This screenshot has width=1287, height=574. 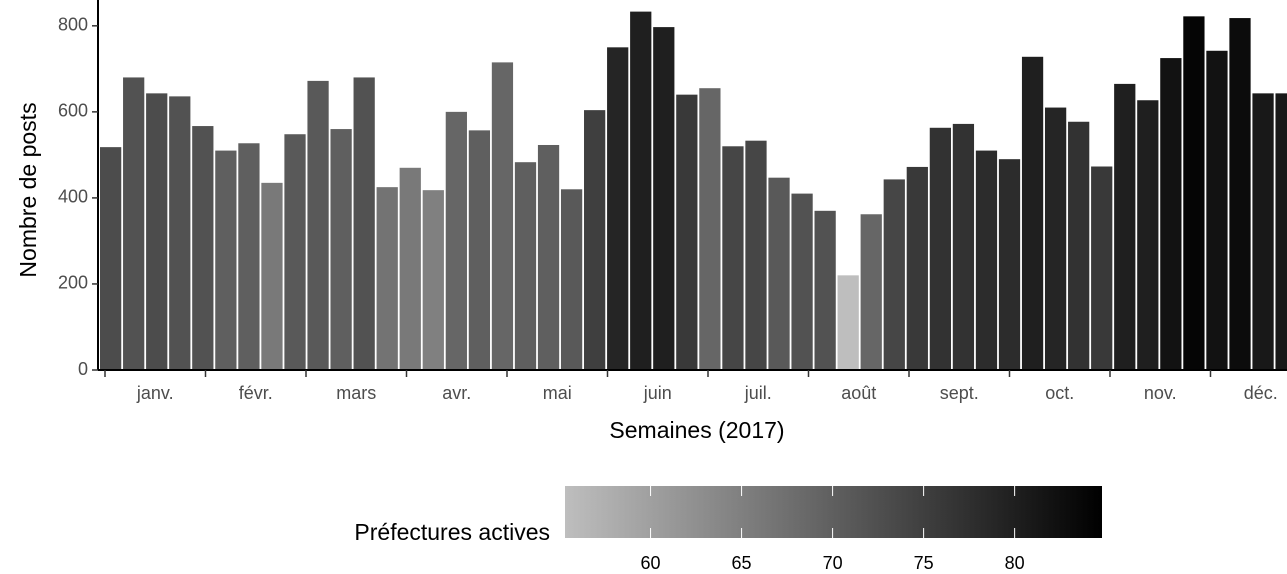 I want to click on y-tick-label: 600, so click(x=73, y=111).